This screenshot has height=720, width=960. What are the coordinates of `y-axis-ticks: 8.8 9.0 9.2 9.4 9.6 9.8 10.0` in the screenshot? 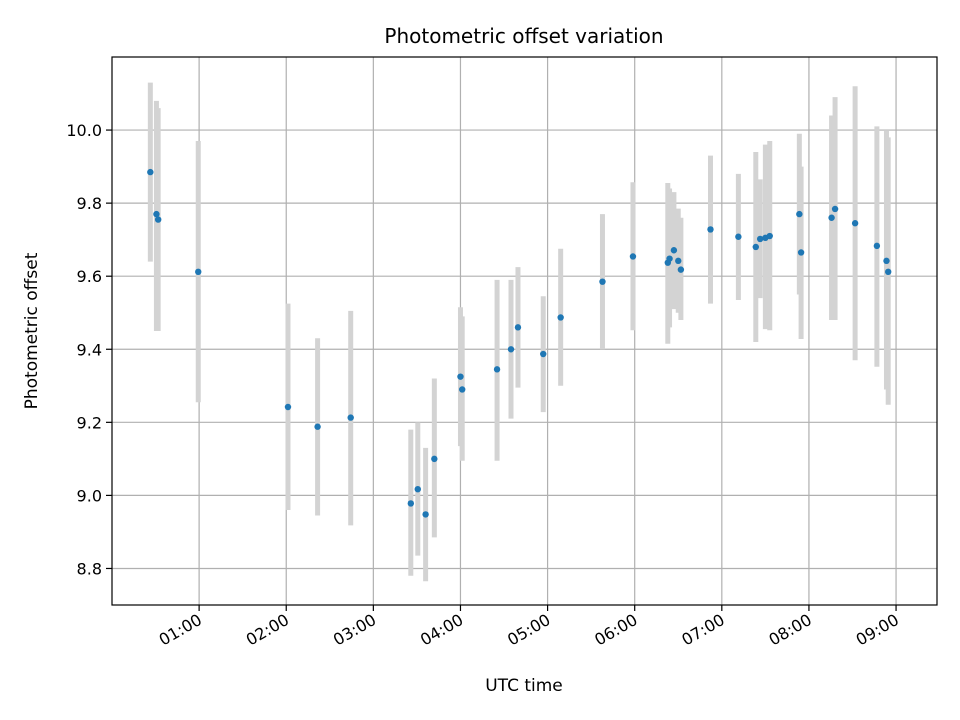 It's located at (89, 349).